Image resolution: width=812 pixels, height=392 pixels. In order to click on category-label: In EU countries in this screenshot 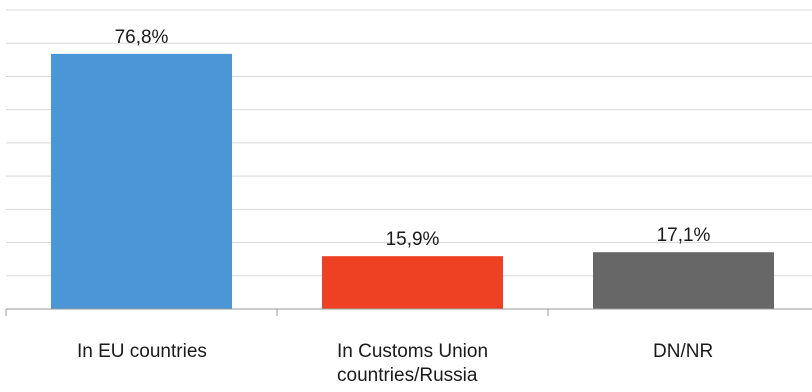, I will do `click(144, 352)`.